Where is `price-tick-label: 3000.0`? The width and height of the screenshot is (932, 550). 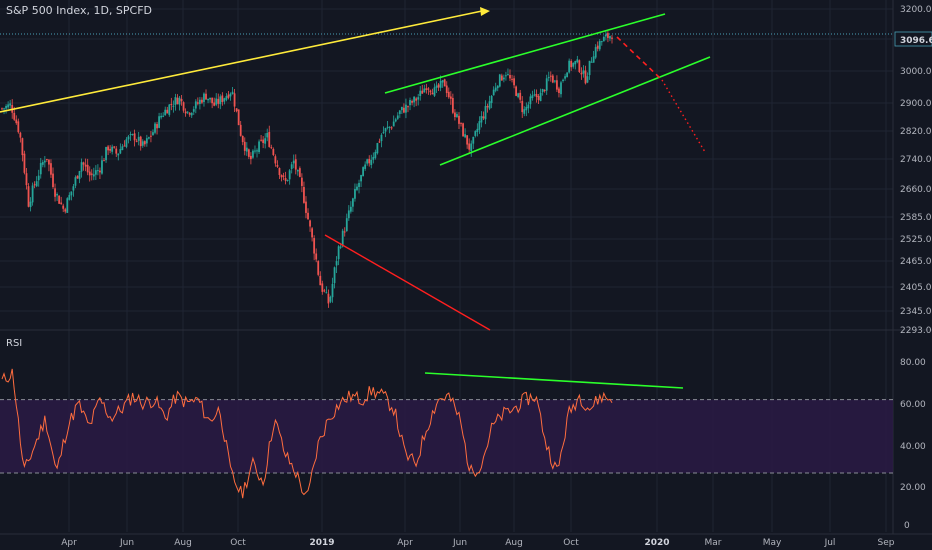
price-tick-label: 3000.0 is located at coordinates (916, 72).